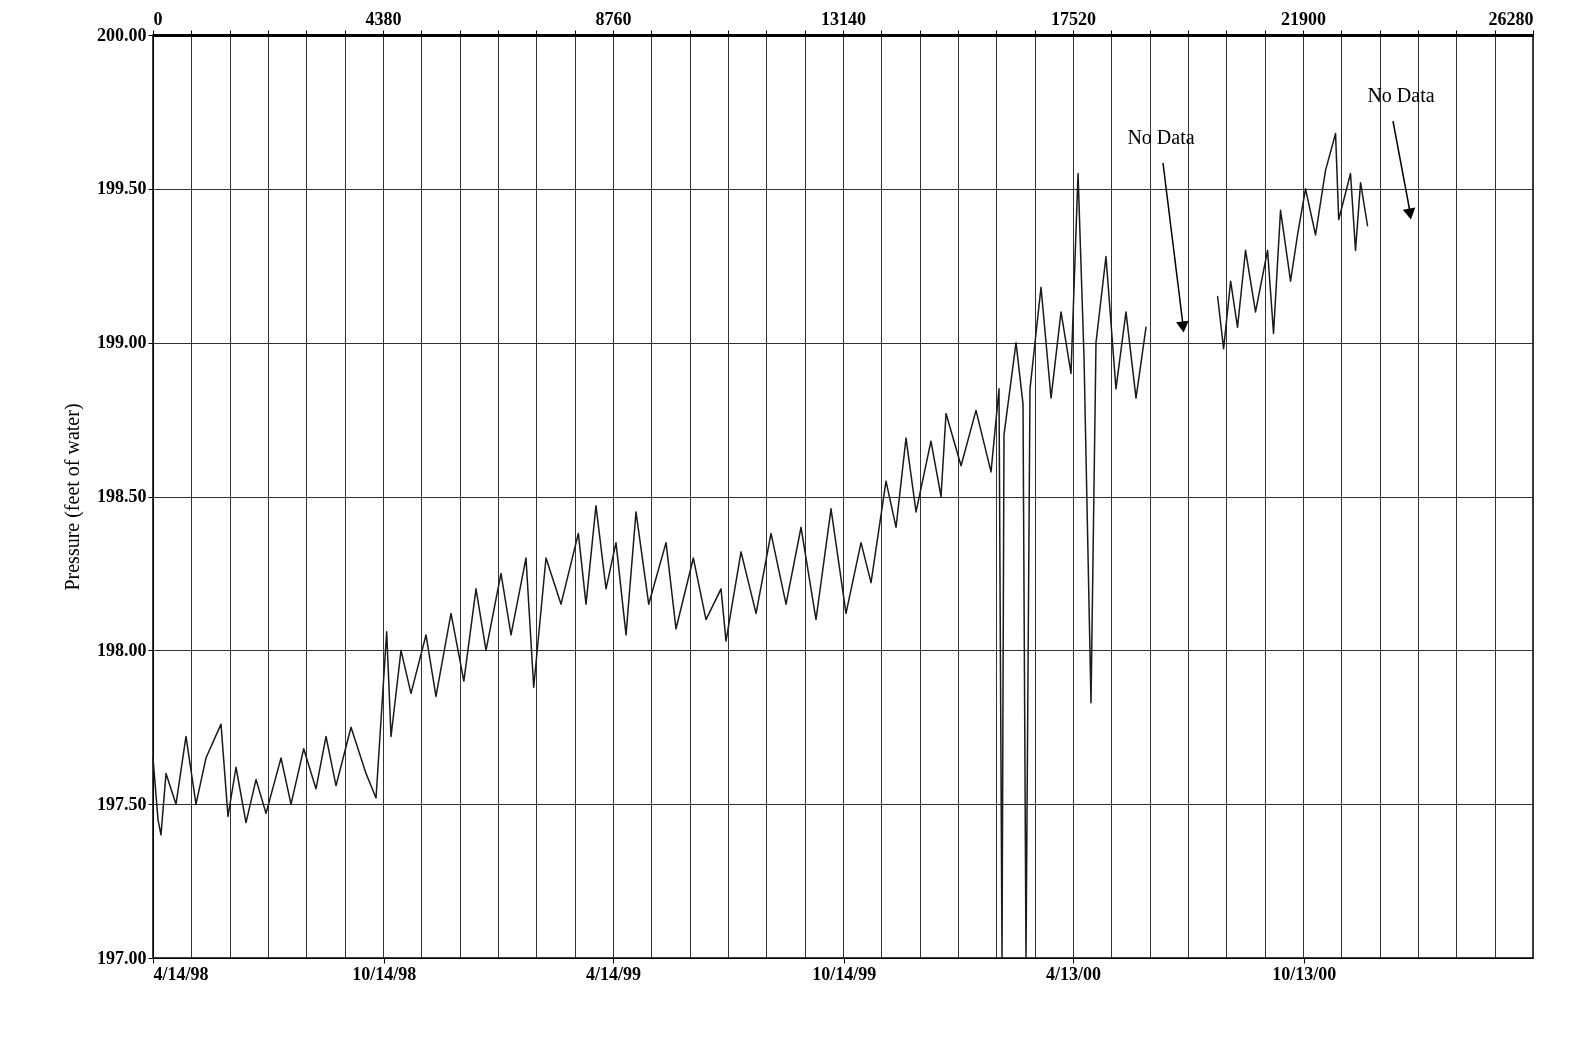  Describe the element at coordinates (1304, 973) in the screenshot. I see `x2-tick-label: 10/13/00` at that location.